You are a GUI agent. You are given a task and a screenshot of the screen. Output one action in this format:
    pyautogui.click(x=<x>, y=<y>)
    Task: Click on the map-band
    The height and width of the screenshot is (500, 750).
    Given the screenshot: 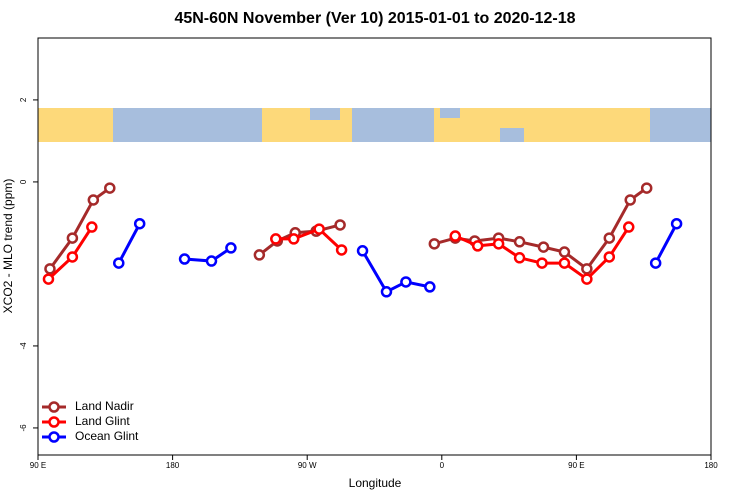 What is the action you would take?
    pyautogui.click(x=374, y=125)
    